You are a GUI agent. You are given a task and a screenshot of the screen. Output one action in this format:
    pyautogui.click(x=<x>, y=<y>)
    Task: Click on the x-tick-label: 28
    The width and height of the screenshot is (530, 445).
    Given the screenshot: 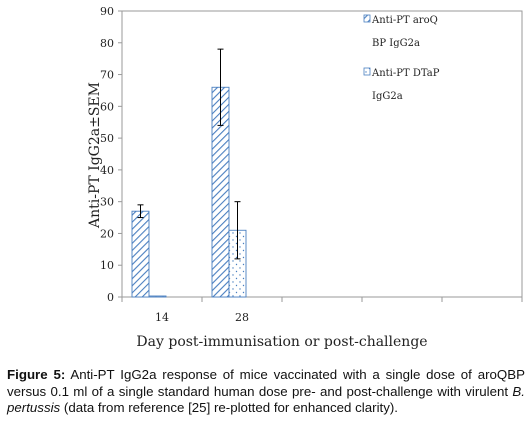 What is the action you would take?
    pyautogui.click(x=242, y=317)
    